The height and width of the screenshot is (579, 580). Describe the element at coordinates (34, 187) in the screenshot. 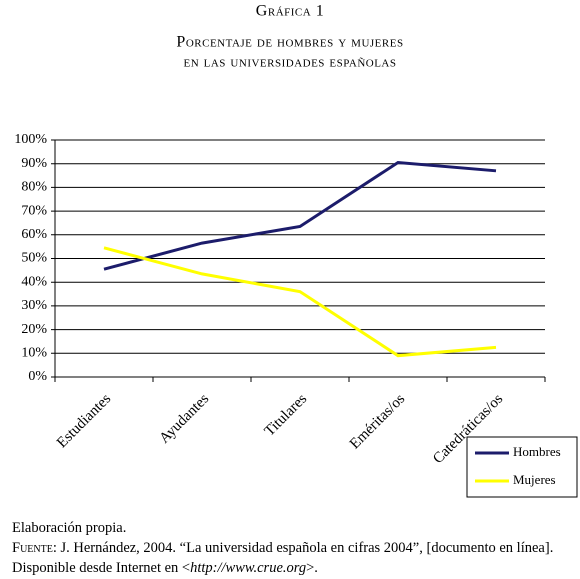

I see `y-tick-label: 80%` at that location.